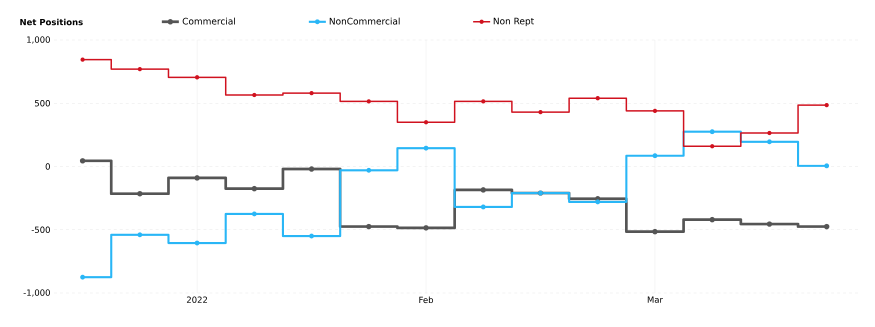 This screenshot has width=875, height=327. Describe the element at coordinates (426, 300) in the screenshot. I see `x-tick-label: Feb` at that location.